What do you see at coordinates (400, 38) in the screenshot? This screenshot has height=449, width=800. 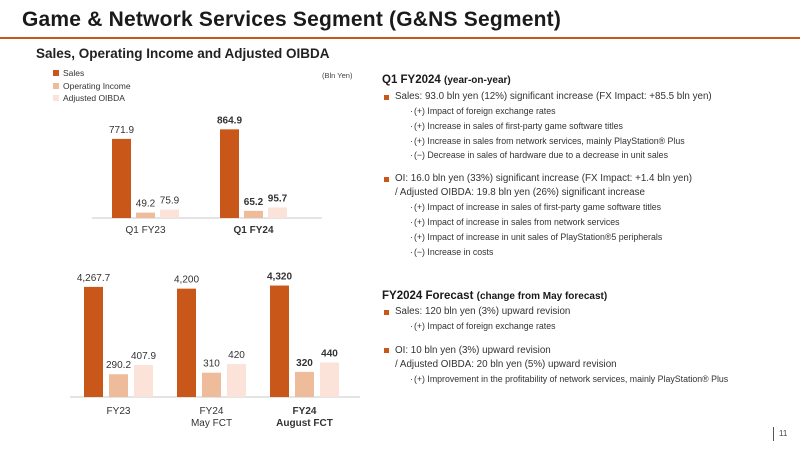 I see `title-divider` at bounding box center [400, 38].